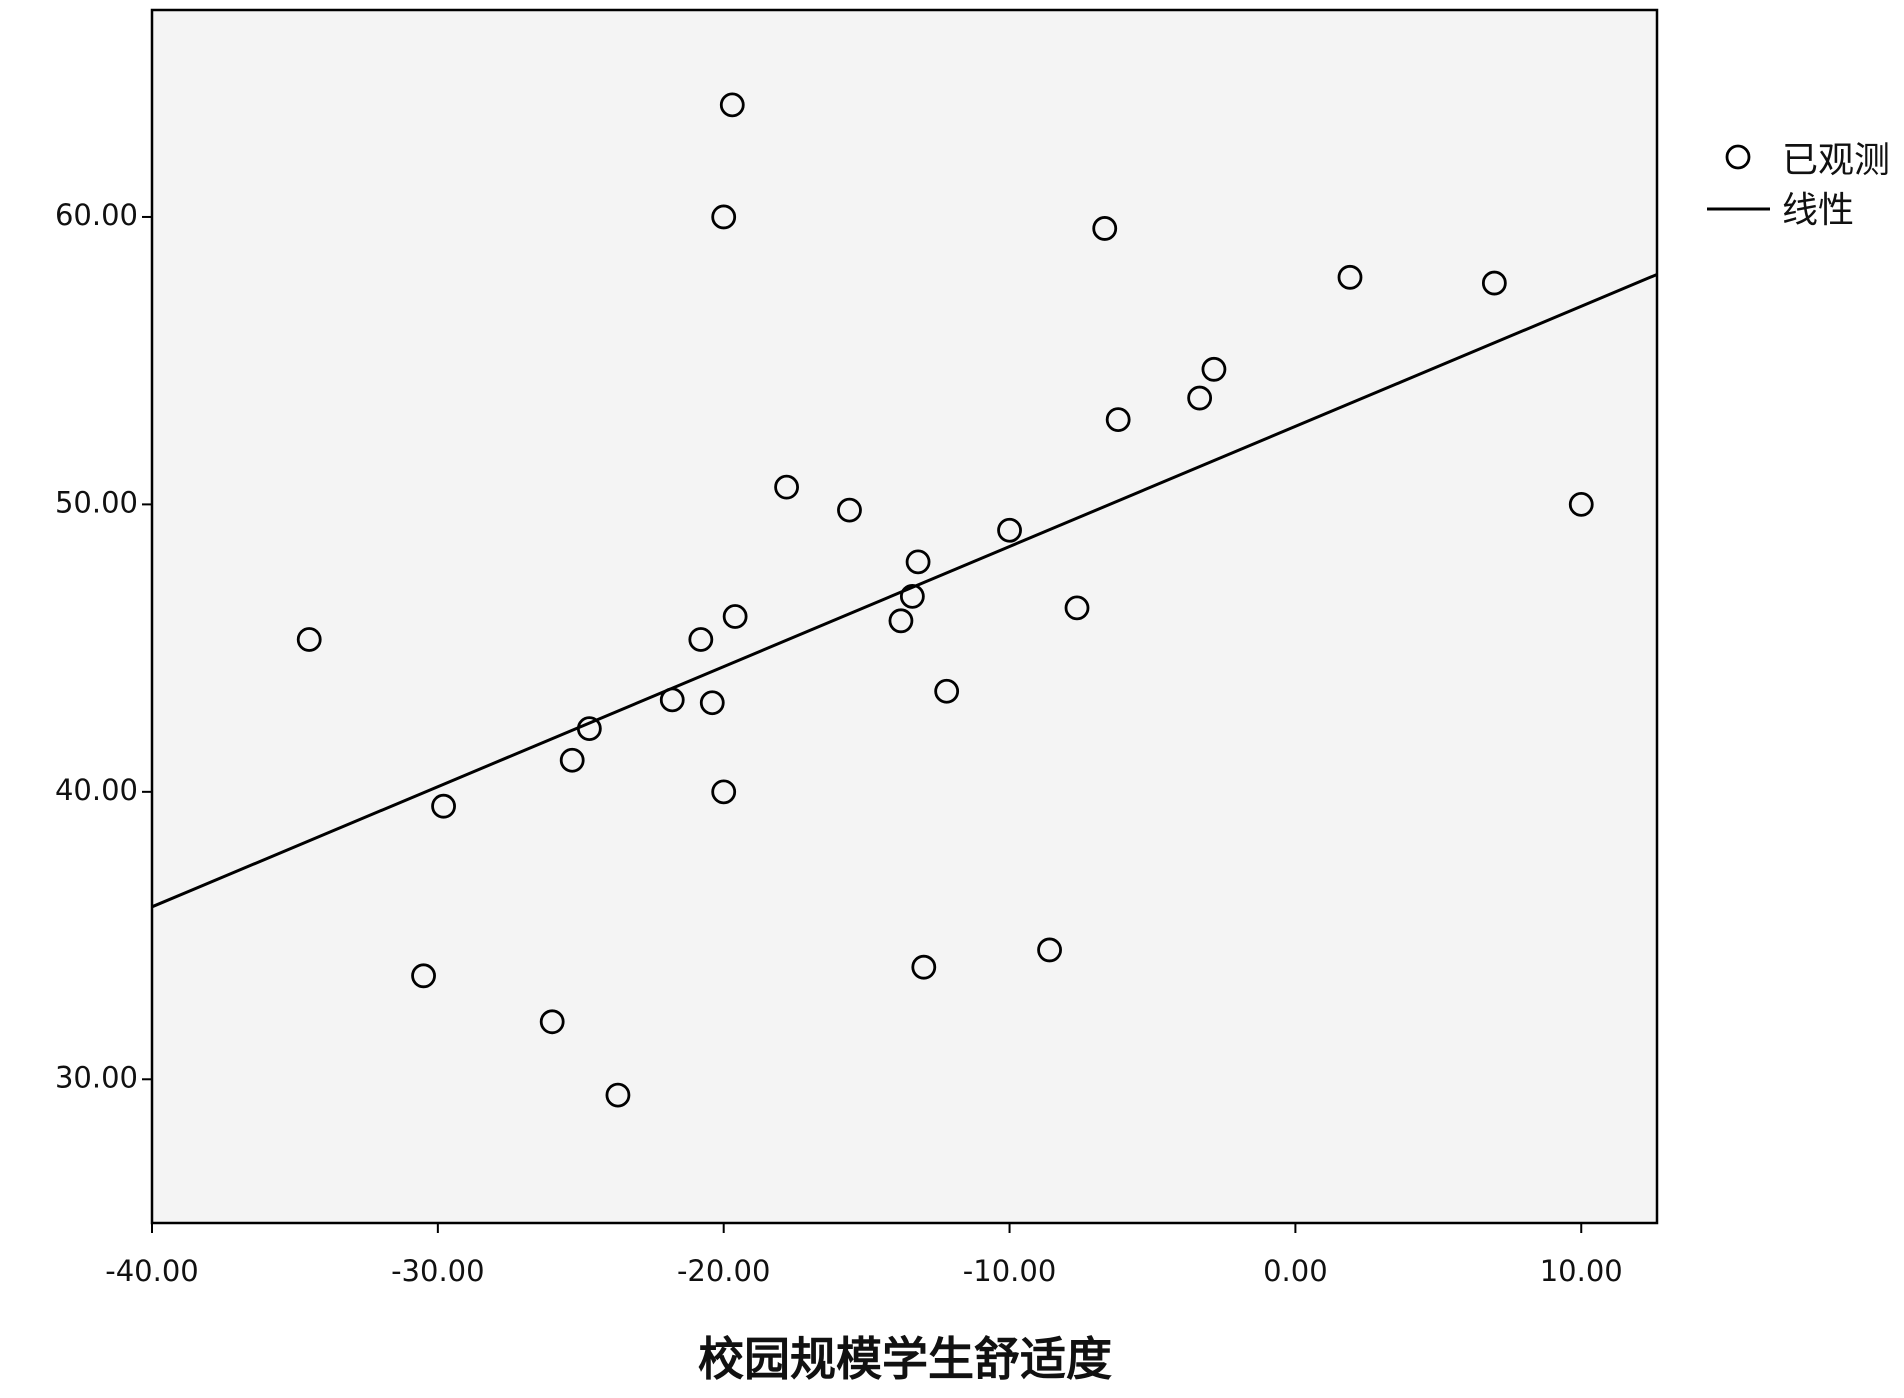 This screenshot has width=1904, height=1398. What do you see at coordinates (724, 1271) in the screenshot?
I see `x-tick-label: -20.00` at bounding box center [724, 1271].